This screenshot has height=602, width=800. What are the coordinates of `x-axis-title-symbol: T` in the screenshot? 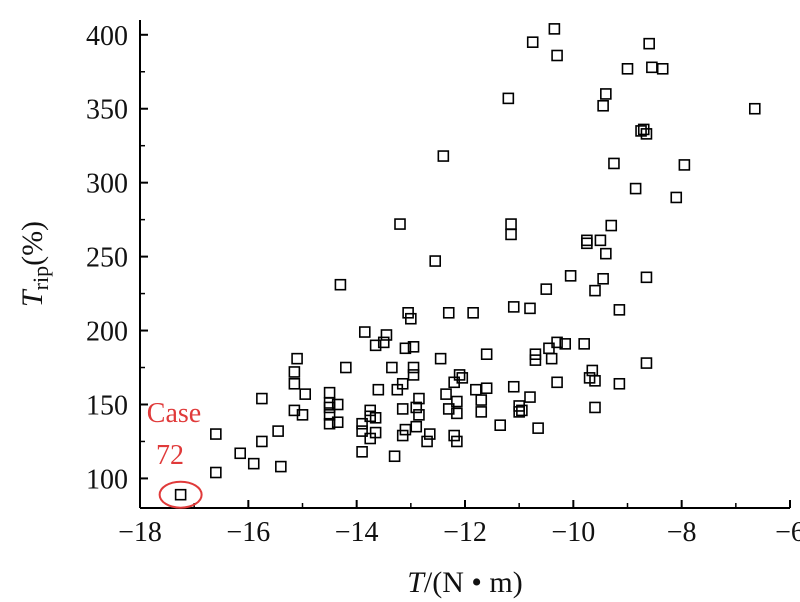 It's located at (416, 582).